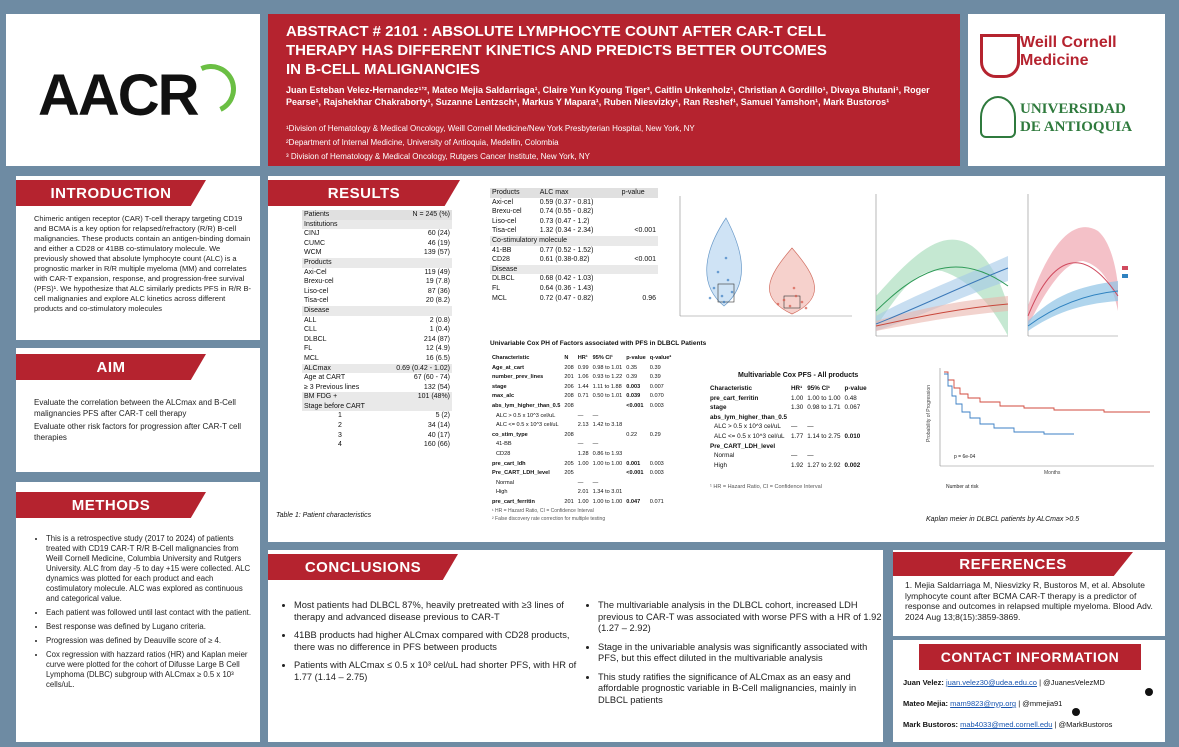 The width and height of the screenshot is (1179, 747). I want to click on contact-name: Juan Velez:, so click(923, 682).